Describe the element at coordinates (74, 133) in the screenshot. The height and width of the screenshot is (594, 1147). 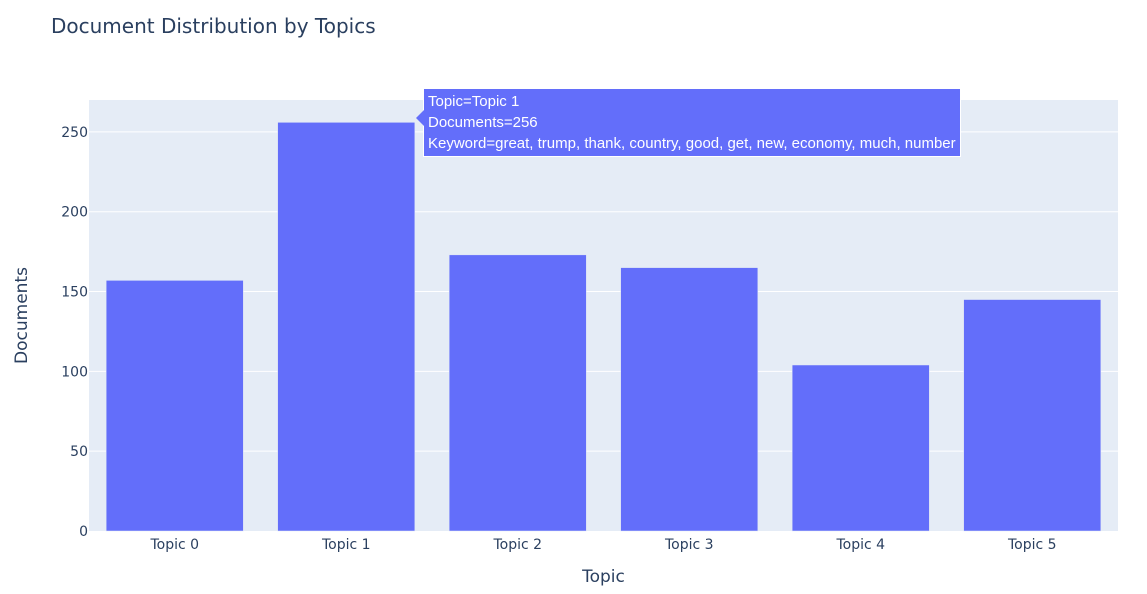
I see `y-tick-label: 250` at that location.